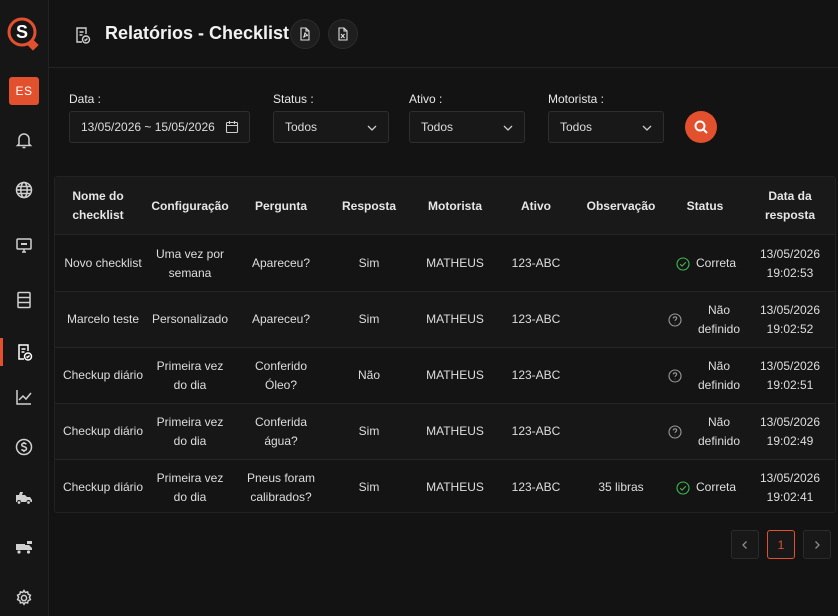  Describe the element at coordinates (368, 375) in the screenshot. I see `cell-answer: Não` at that location.